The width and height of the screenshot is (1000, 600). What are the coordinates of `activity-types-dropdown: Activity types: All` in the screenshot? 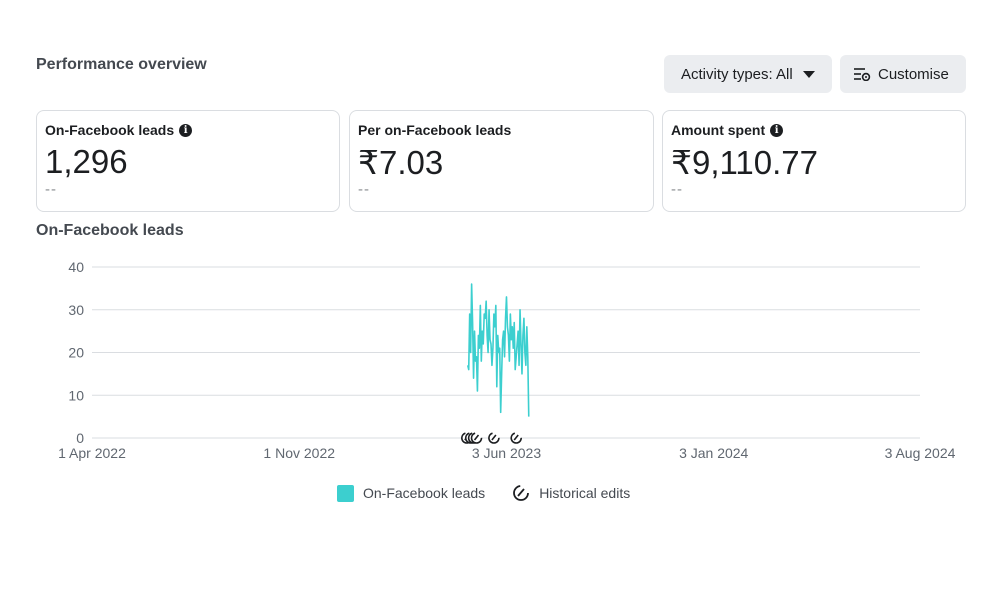 It's located at (748, 74).